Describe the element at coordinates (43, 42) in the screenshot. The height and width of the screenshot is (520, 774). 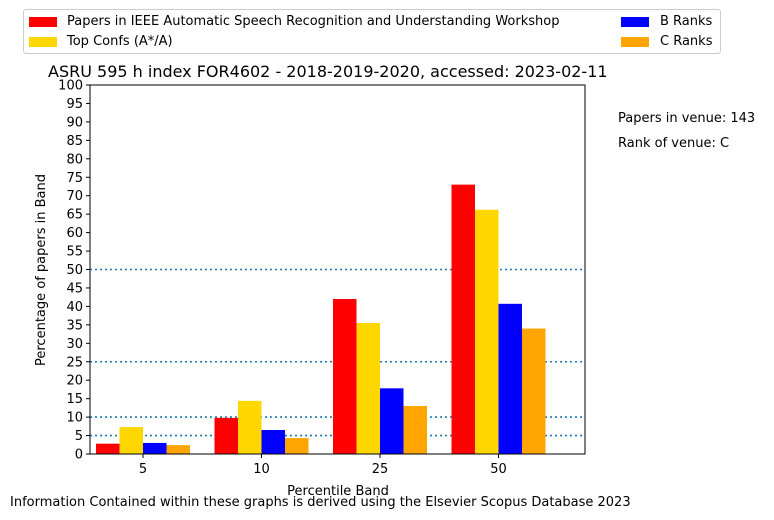
I see `legend-swatch-top-confs` at that location.